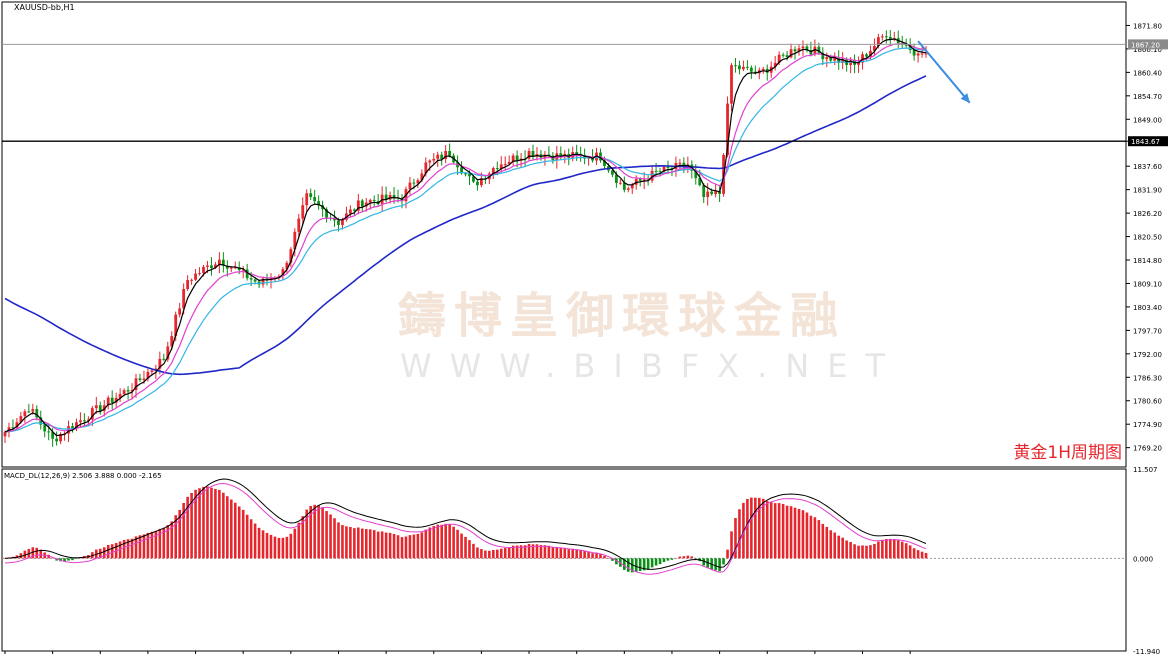 Image resolution: width=1170 pixels, height=658 pixels. Describe the element at coordinates (1147, 308) in the screenshot. I see `y-tick-label: 1803.40` at that location.